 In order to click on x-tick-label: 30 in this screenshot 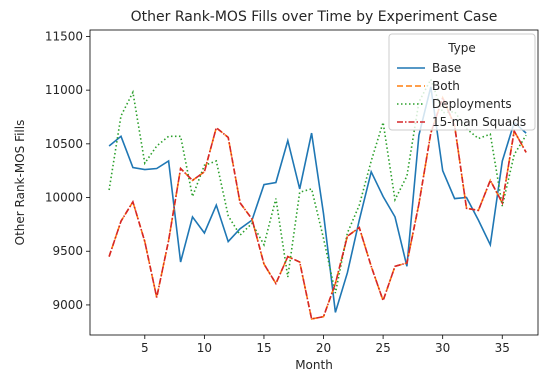, I will do `click(442, 348)`.